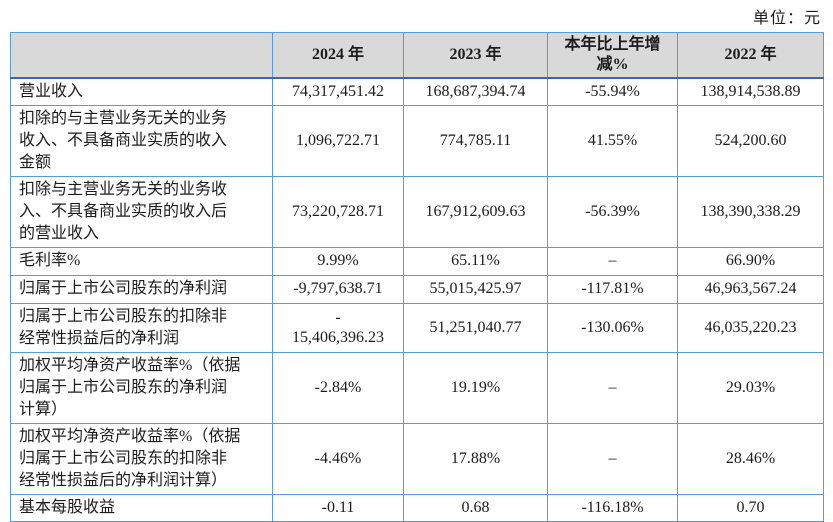  I want to click on unit-label: 单位：元, so click(786, 18).